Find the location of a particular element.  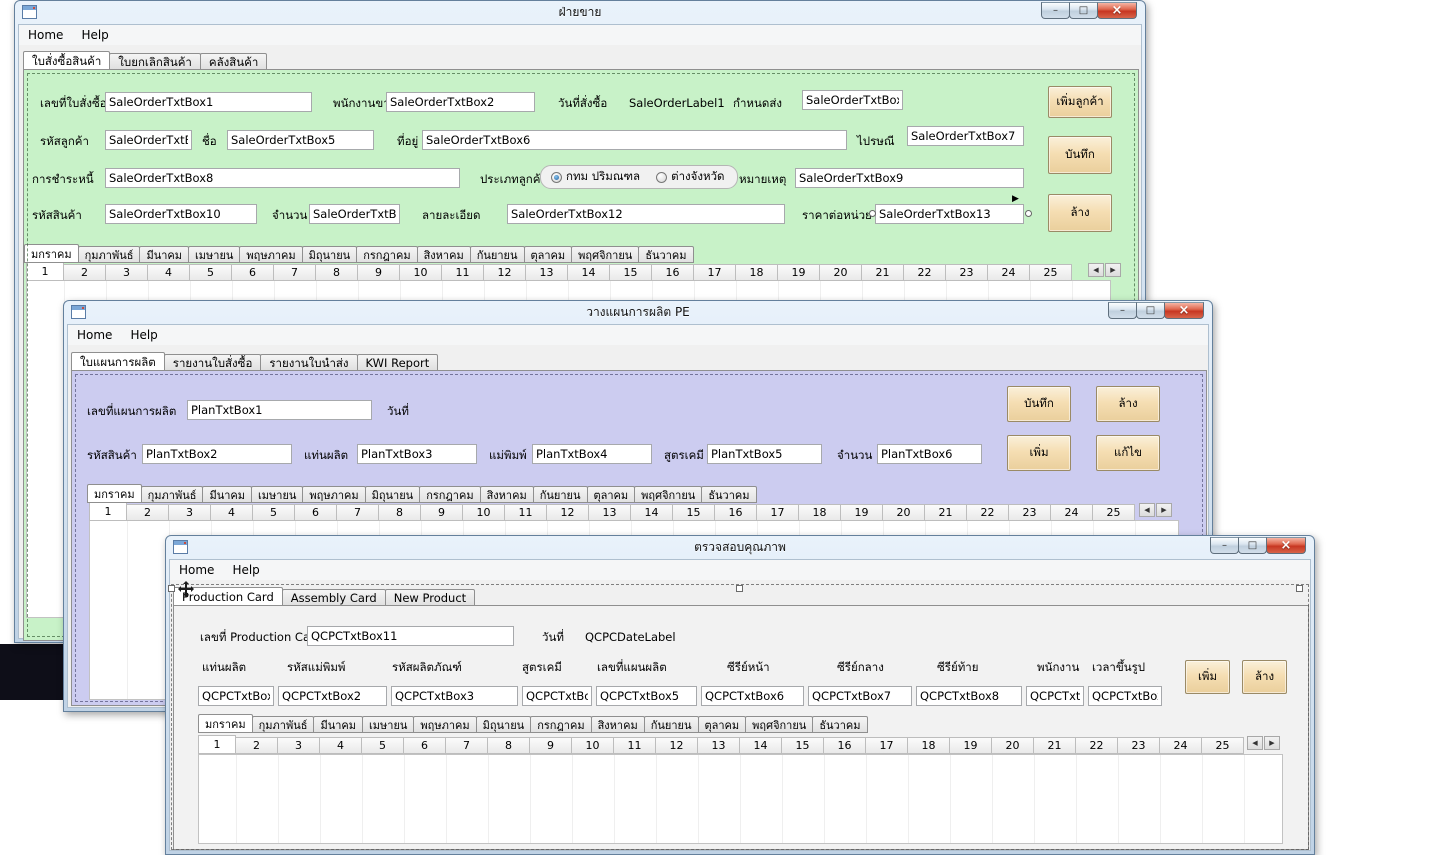

tab: รายงานใบสั่งซื้อ is located at coordinates (212, 362).